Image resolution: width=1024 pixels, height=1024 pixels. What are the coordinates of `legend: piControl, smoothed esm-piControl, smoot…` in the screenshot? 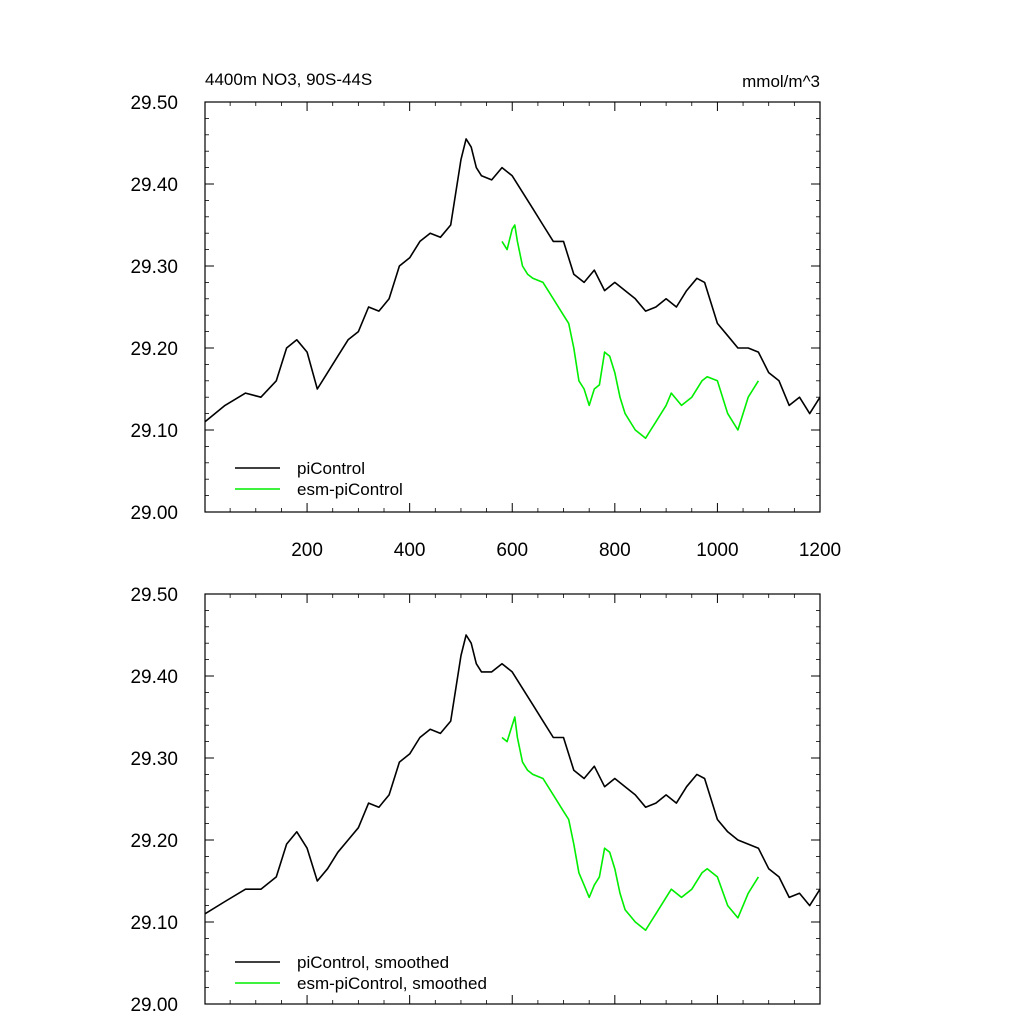 It's located at (361, 973).